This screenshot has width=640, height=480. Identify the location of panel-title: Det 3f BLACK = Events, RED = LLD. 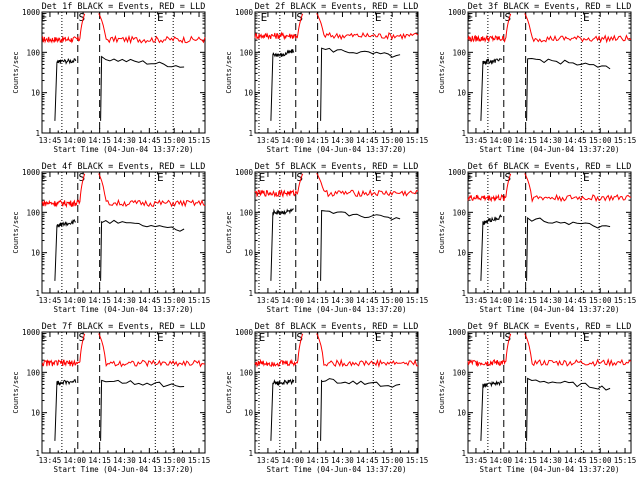
(550, 7).